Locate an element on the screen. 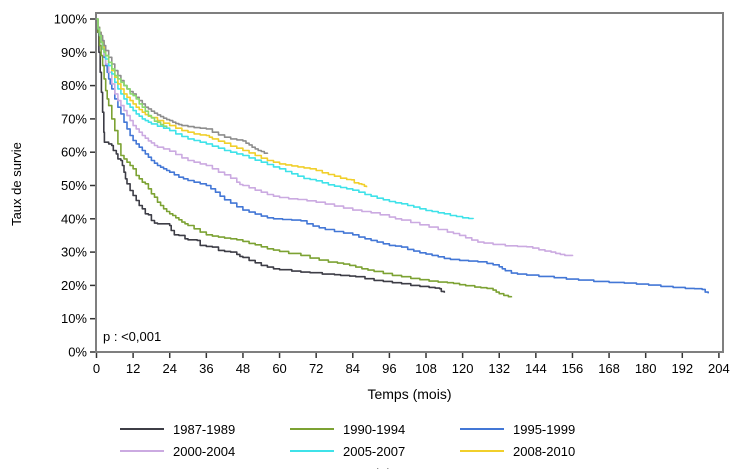  legend-label: 2005-2007 is located at coordinates (374, 451).